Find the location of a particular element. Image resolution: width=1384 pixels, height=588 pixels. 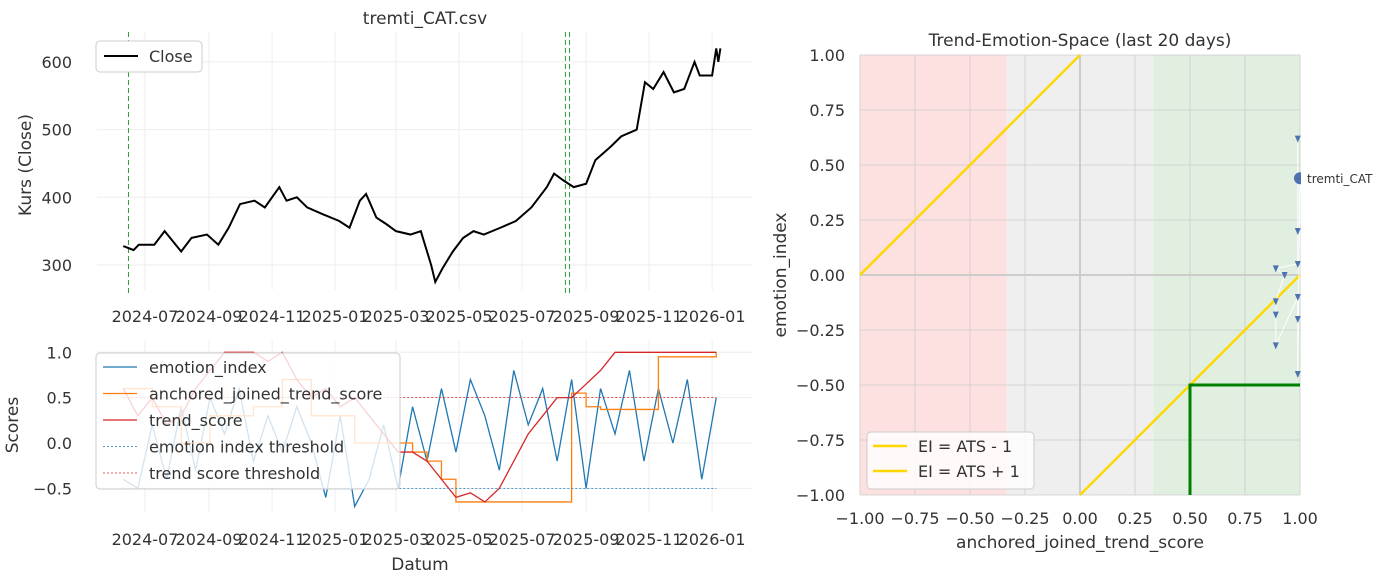

clip-mask is located at coordinates (1342, 275).